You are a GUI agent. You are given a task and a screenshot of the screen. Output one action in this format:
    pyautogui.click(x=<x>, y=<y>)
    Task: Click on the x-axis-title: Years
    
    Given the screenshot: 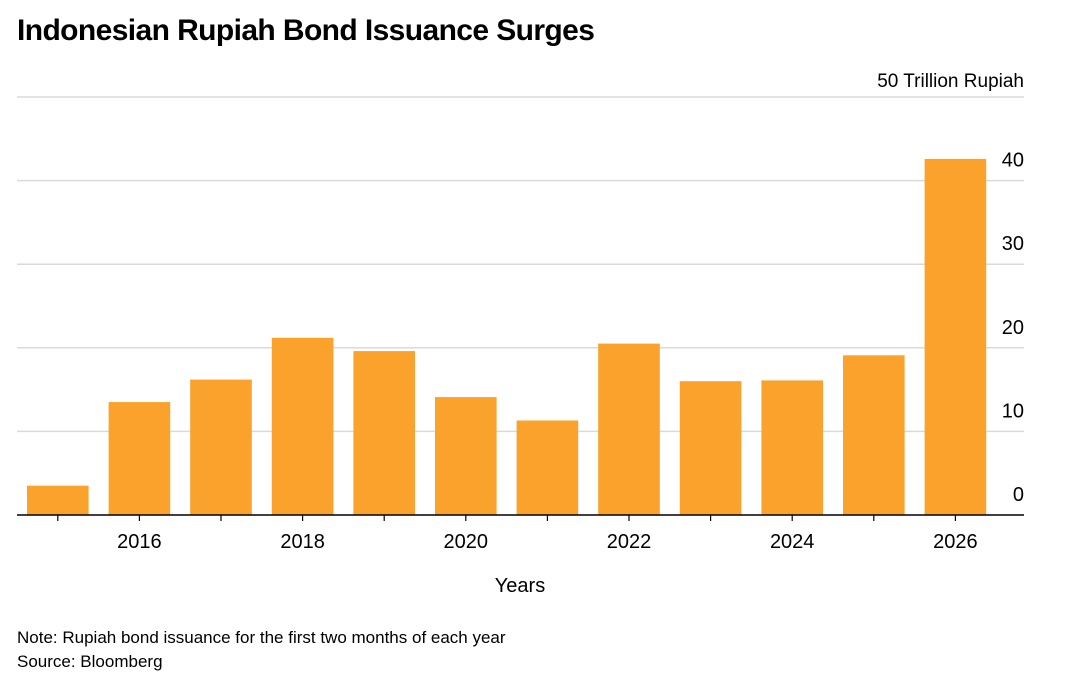 What is the action you would take?
    pyautogui.click(x=520, y=586)
    